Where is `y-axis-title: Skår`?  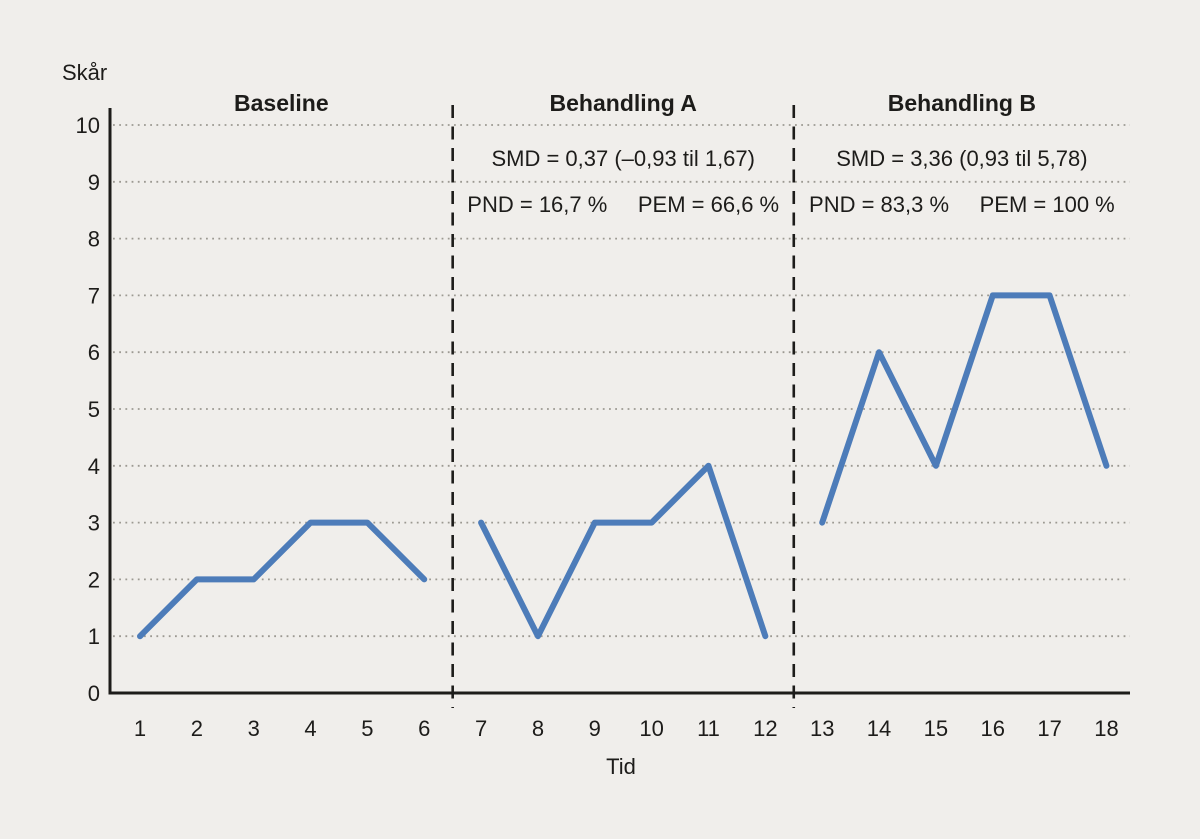
y-axis-title: Skår is located at coordinates (84, 72).